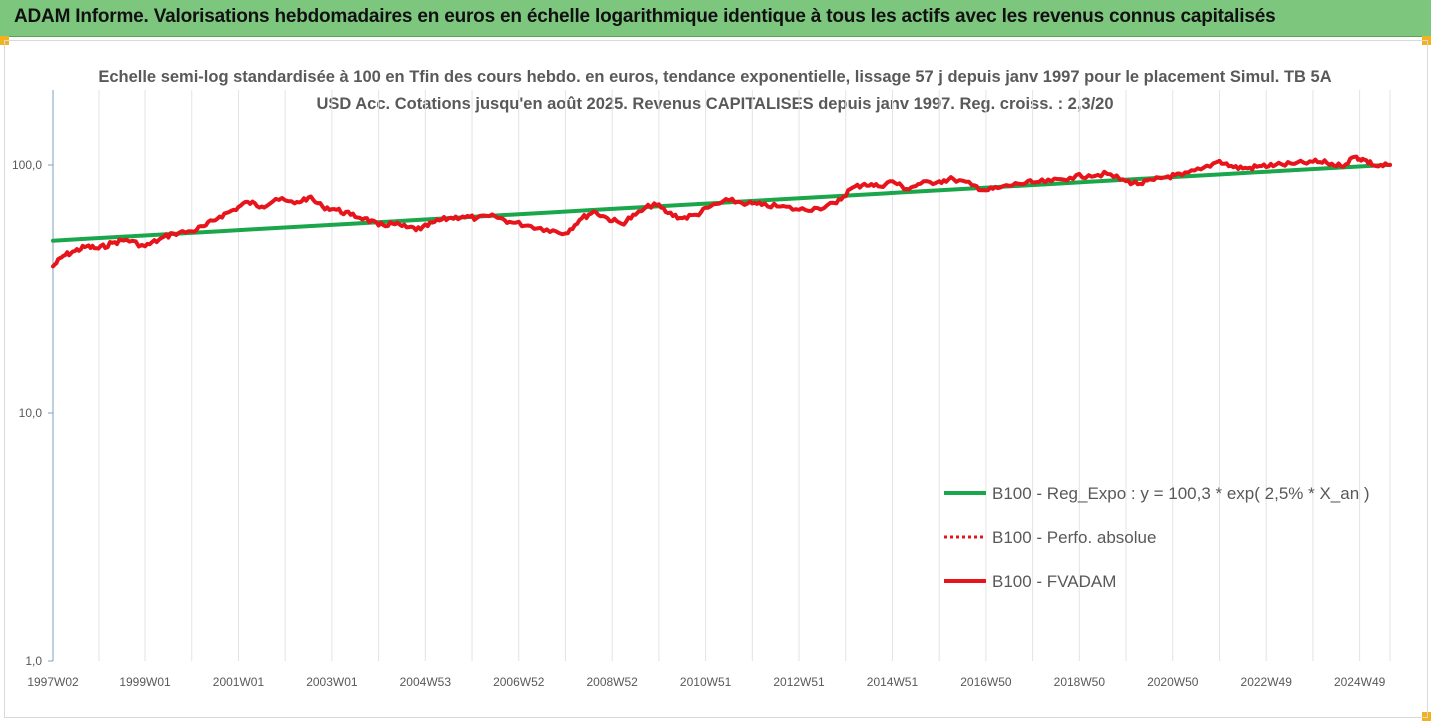 The width and height of the screenshot is (1431, 721). What do you see at coordinates (799, 682) in the screenshot?
I see `x-tick-label: 2012W51` at bounding box center [799, 682].